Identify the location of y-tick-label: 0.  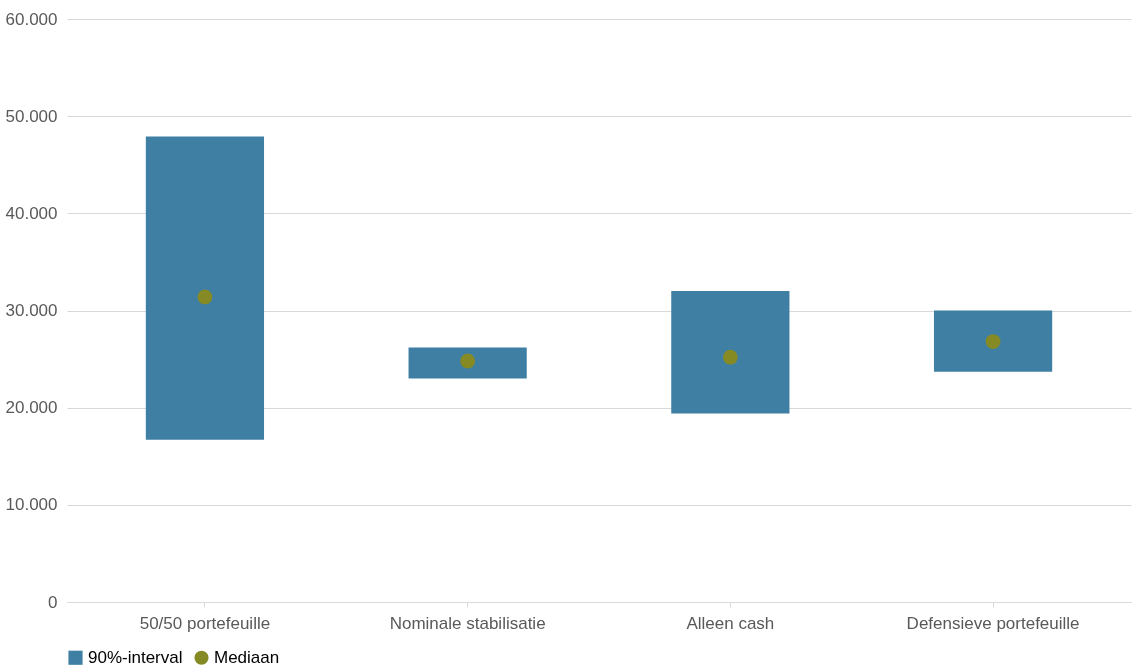
(53, 602).